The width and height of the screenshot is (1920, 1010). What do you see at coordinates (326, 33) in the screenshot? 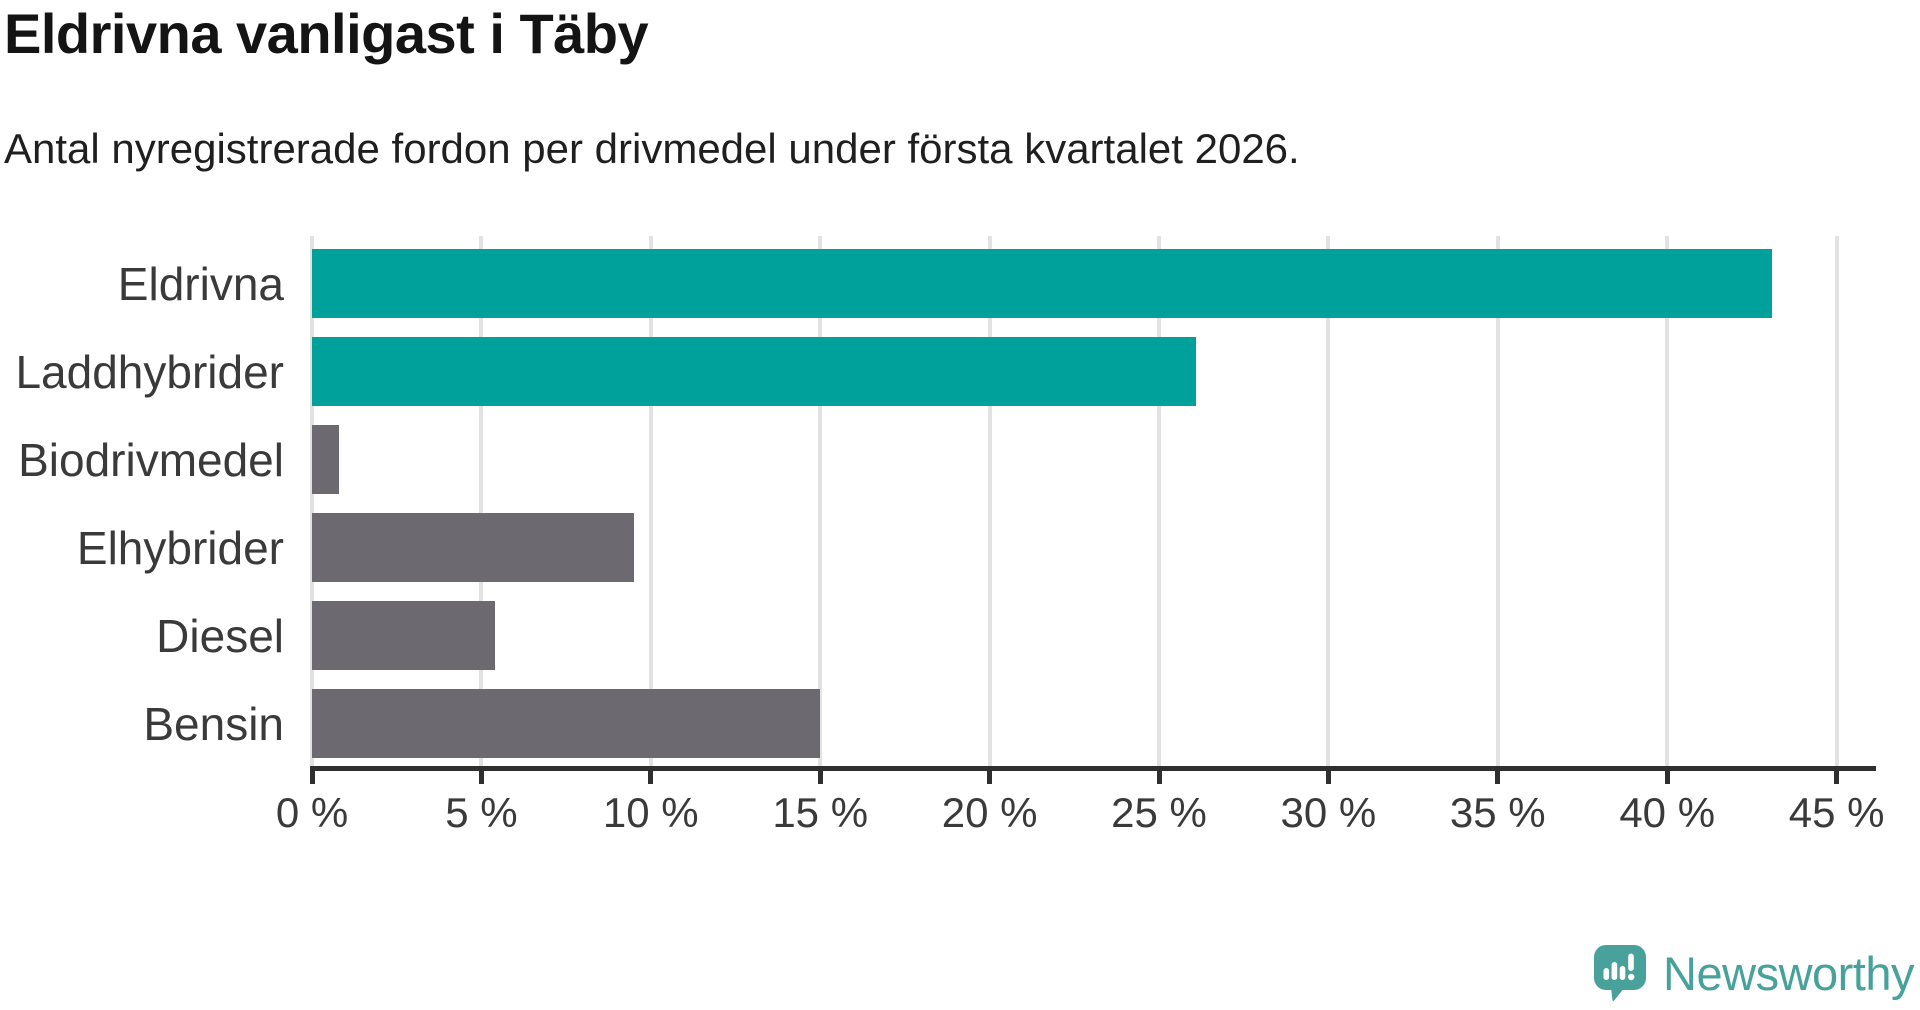
I see `chart-title: Eldrivna vanligast i Täby` at bounding box center [326, 33].